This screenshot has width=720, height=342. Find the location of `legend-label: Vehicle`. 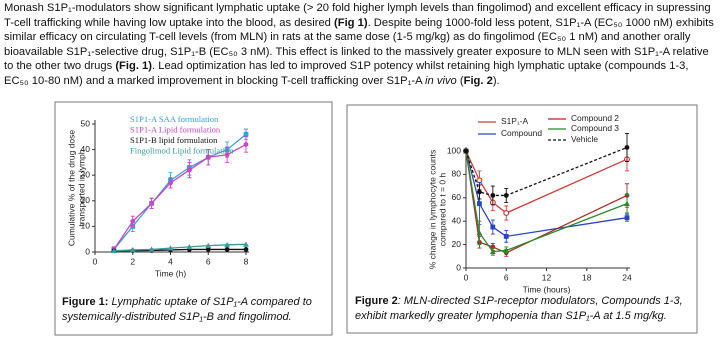

legend-label: Vehicle is located at coordinates (584, 139).